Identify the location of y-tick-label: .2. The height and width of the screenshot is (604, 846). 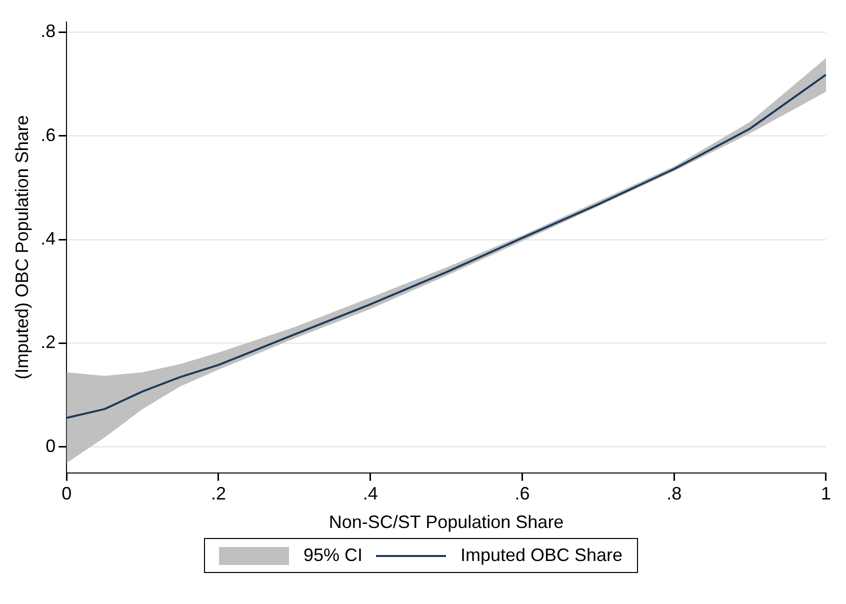
(48, 342).